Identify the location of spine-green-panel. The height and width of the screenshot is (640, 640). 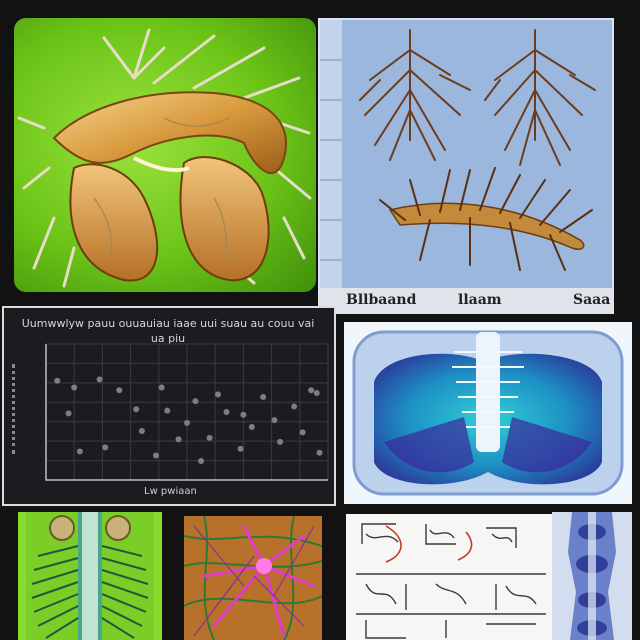
(90, 576).